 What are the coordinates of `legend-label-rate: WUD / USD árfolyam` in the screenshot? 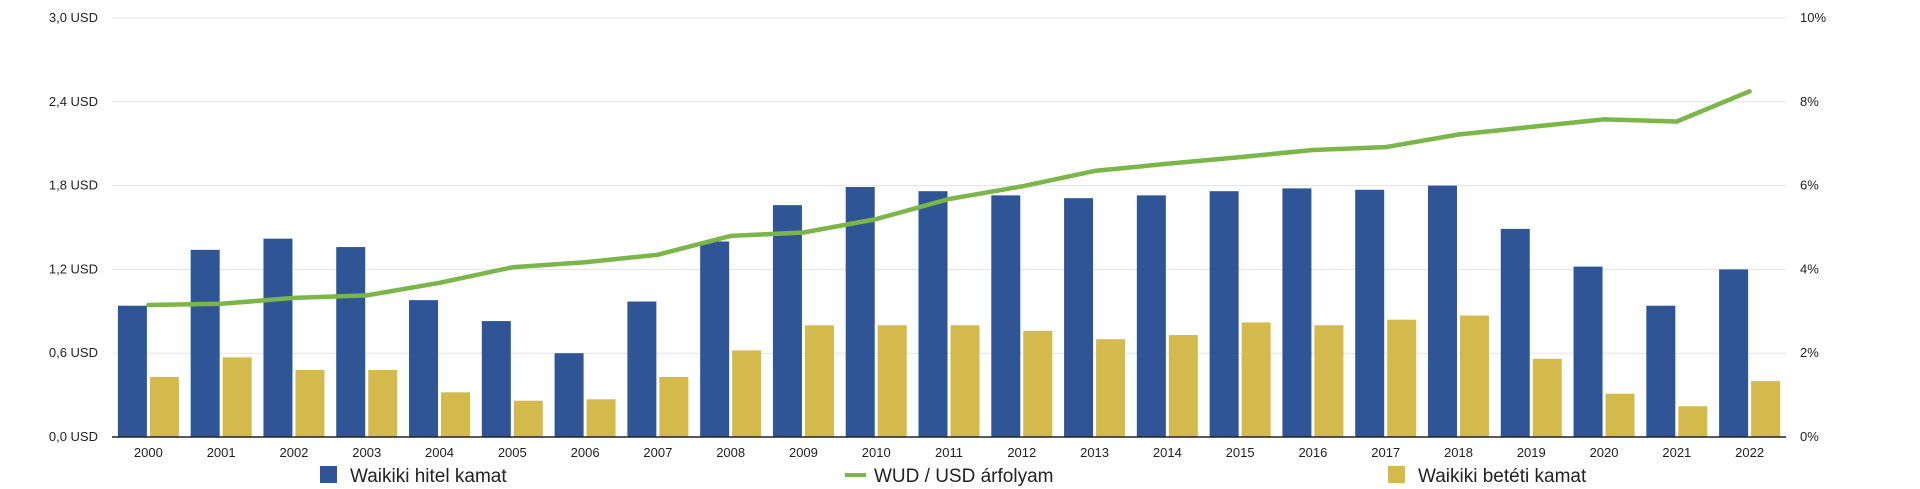 It's located at (963, 476).